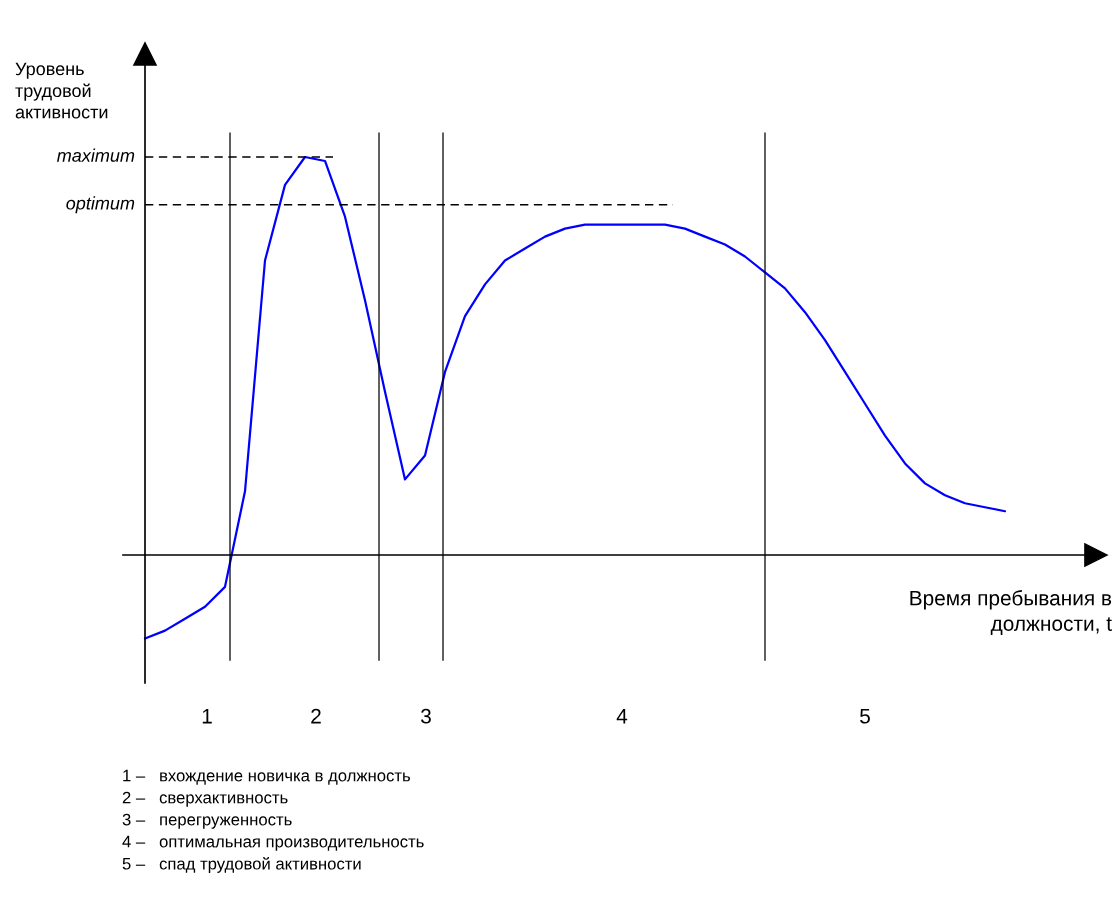  What do you see at coordinates (316, 716) in the screenshot?
I see `text: 2` at bounding box center [316, 716].